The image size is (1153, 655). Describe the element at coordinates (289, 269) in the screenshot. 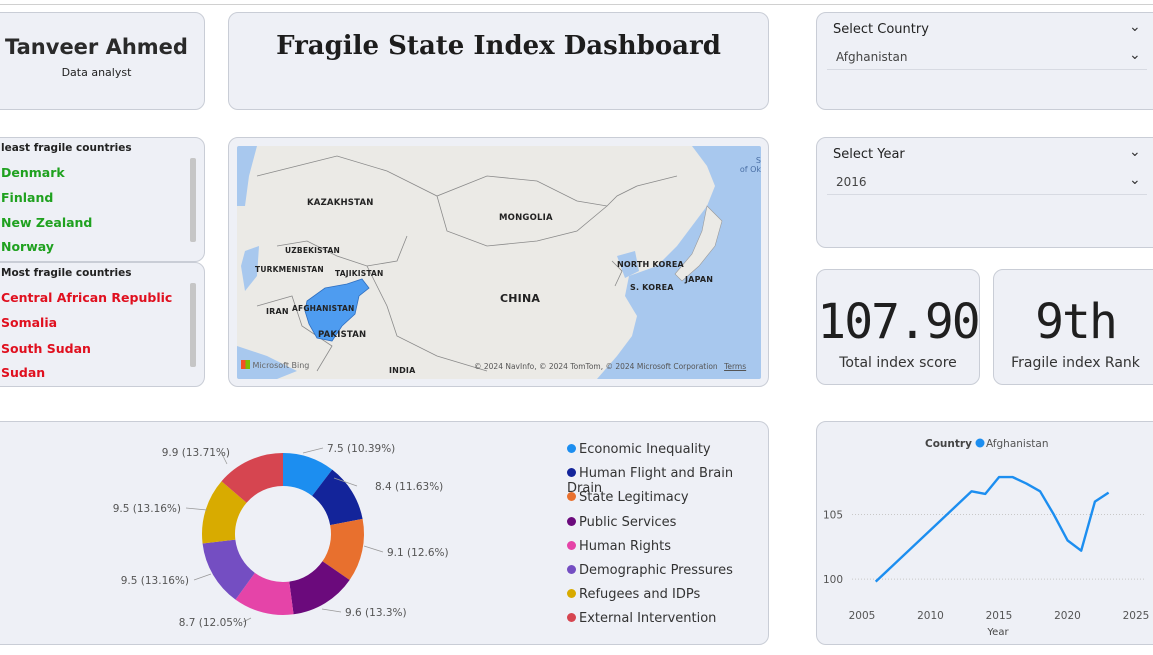

I see `map-label: TURKMENISTAN` at that location.